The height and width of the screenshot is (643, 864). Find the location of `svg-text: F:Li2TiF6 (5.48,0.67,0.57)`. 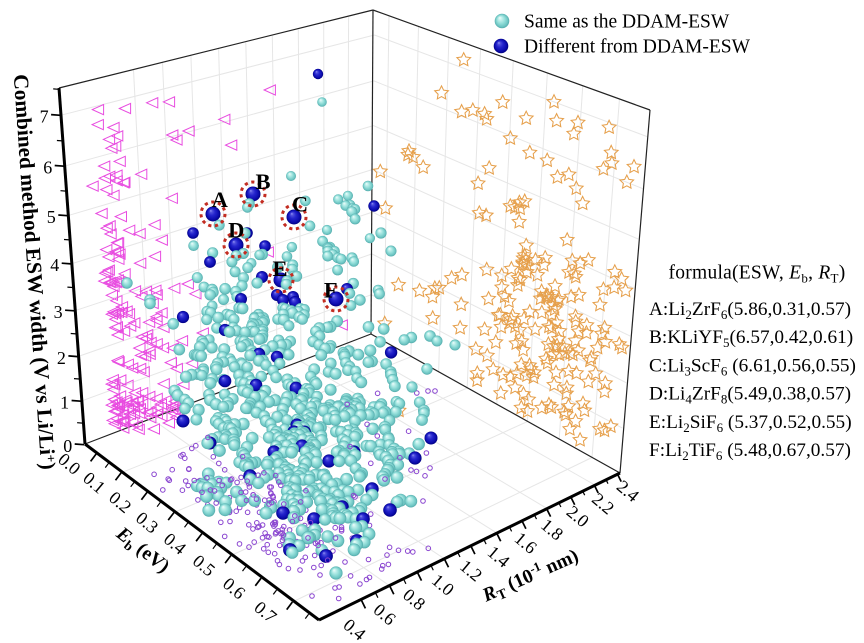

svg-text: F:Li2TiF6 (5.48,0.67,0.57) is located at coordinates (750, 451).